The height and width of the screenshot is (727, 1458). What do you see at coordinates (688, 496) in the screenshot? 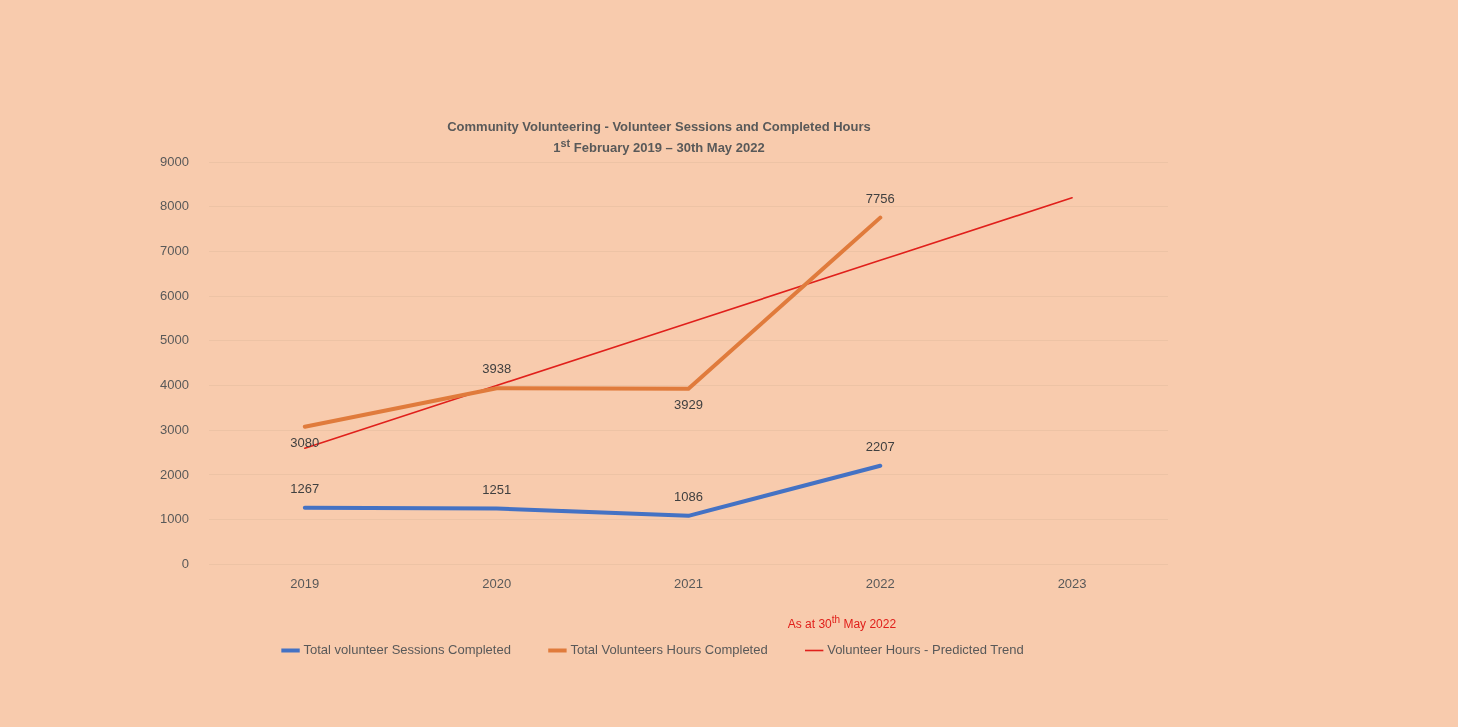
I see `data-label: 1086` at bounding box center [688, 496].